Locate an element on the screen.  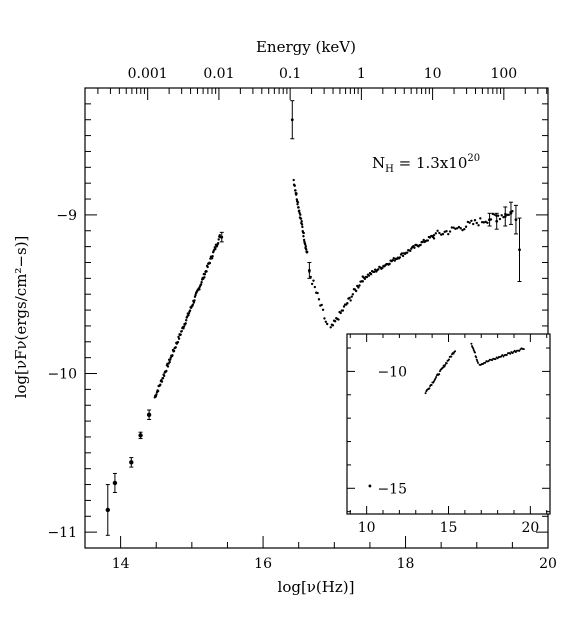
y-tick-label: −10 is located at coordinates (62, 375).